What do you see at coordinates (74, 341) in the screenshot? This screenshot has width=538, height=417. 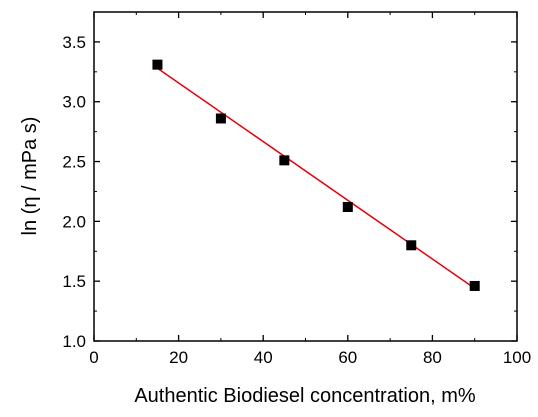 I see `y-tick-label: 1.0` at bounding box center [74, 341].